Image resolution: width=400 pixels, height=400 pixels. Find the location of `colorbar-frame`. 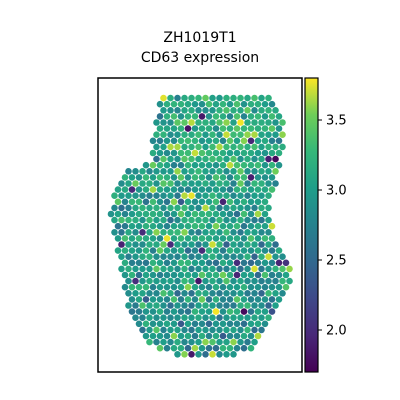

colorbar-frame is located at coordinates (311, 225).